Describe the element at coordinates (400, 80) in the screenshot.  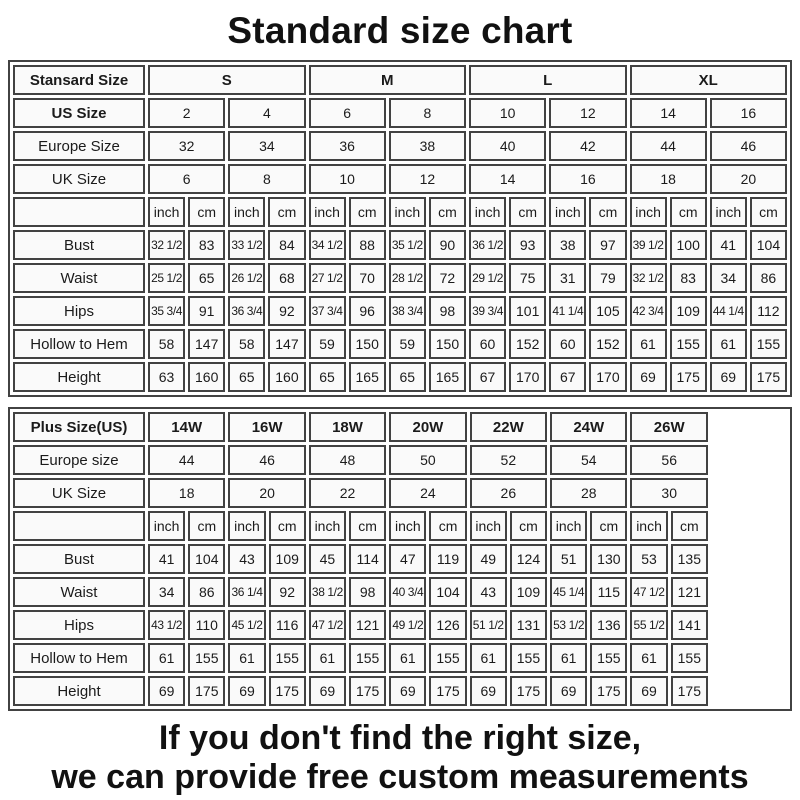
I see `table-row: Stansard Size S M L XL` at that location.